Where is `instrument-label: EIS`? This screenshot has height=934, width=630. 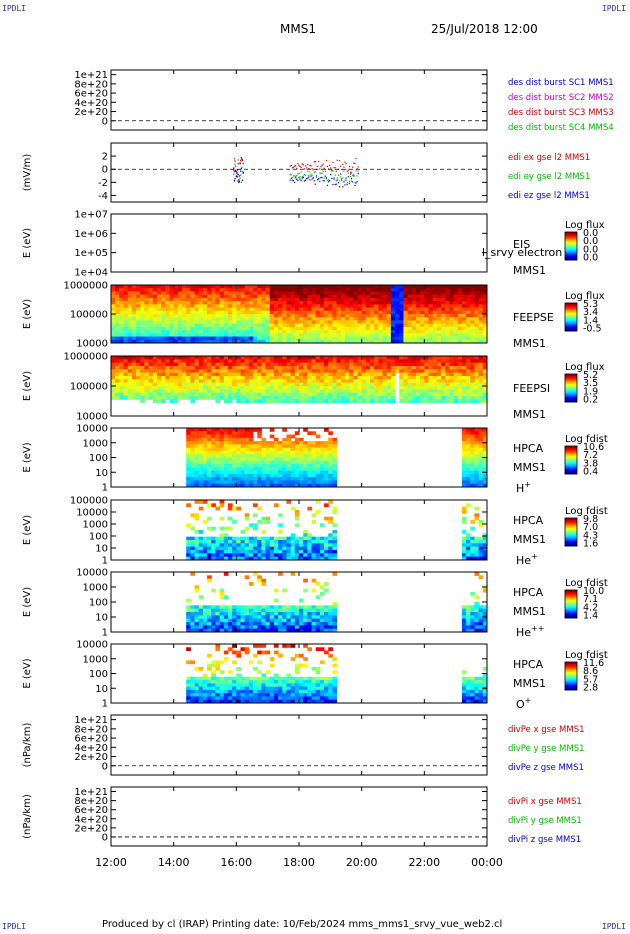 instrument-label: EIS is located at coordinates (521, 244).